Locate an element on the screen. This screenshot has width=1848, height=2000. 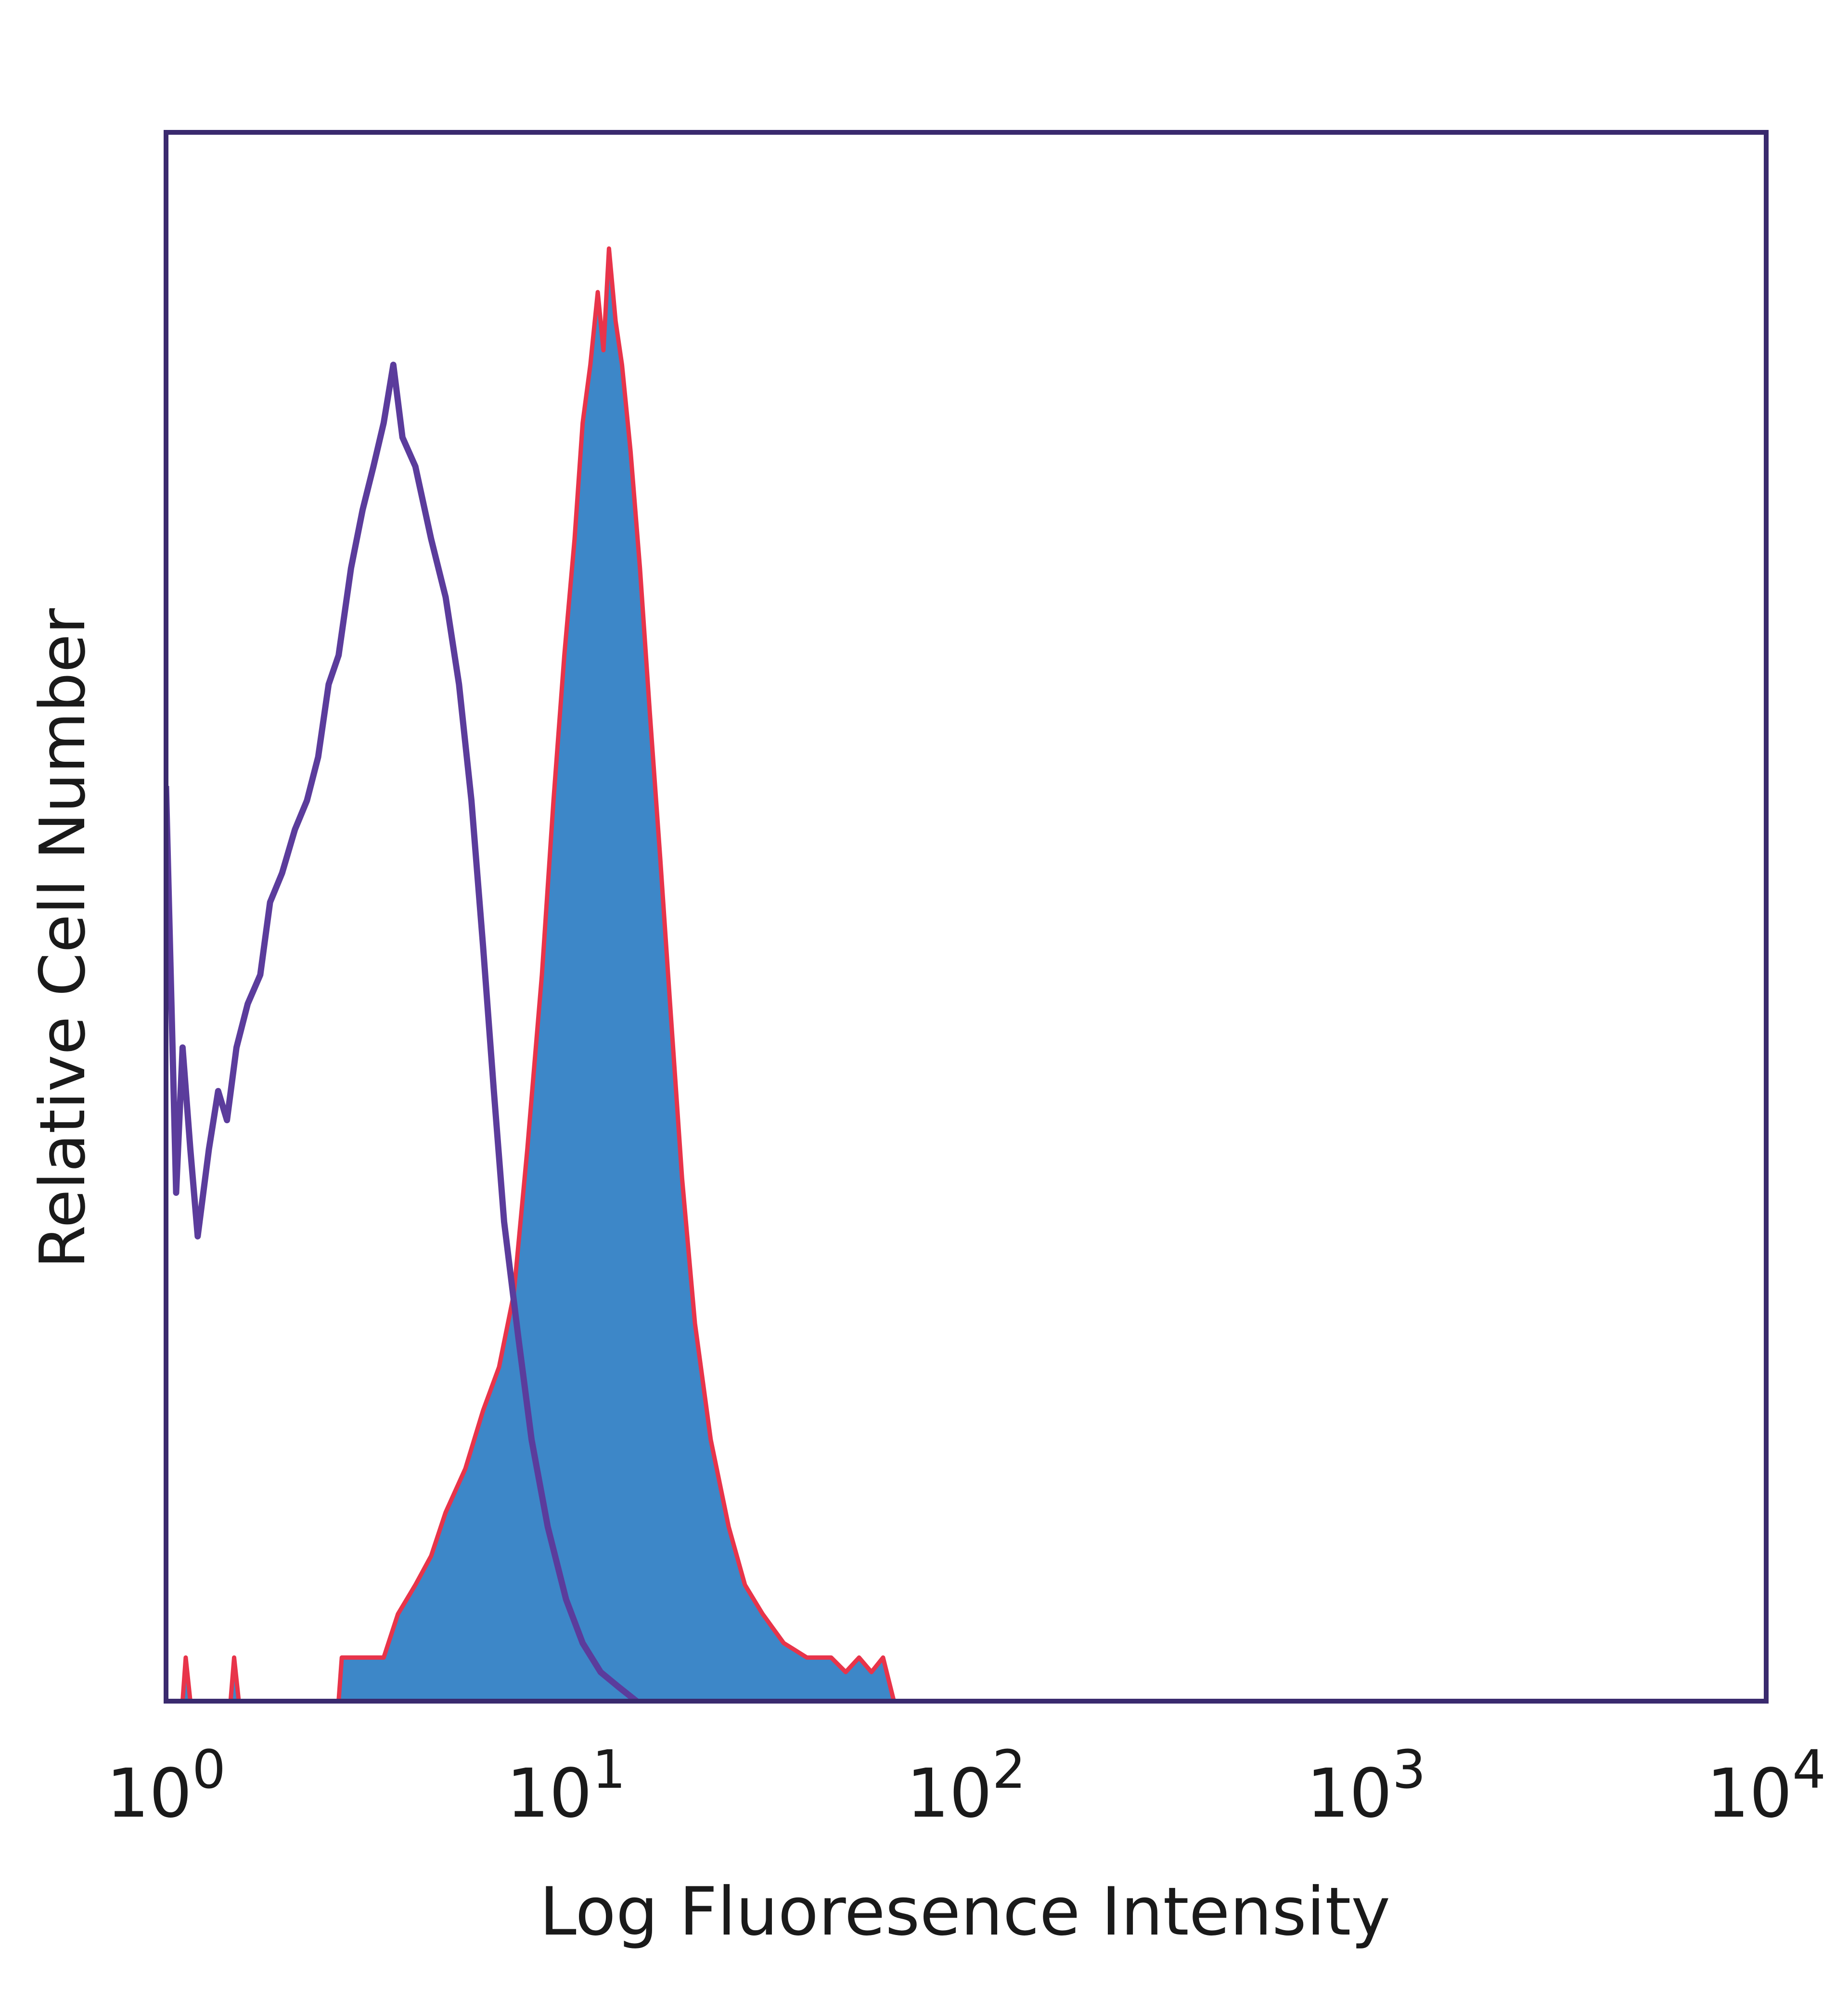
x-tick-exponent: 1 is located at coordinates (609, 1769).